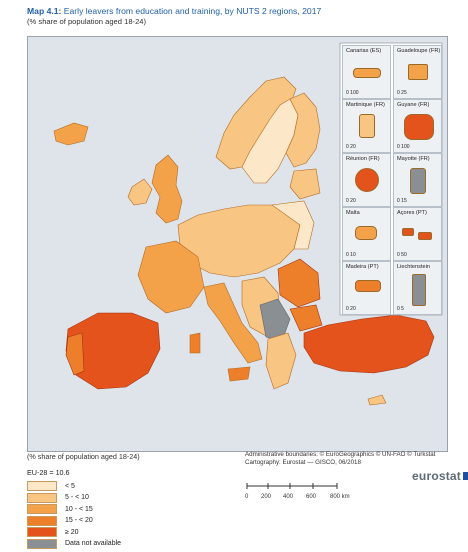 The height and width of the screenshot is (552, 468). I want to click on inset-martinique: Martinique (FR) 0 20, so click(366, 126).